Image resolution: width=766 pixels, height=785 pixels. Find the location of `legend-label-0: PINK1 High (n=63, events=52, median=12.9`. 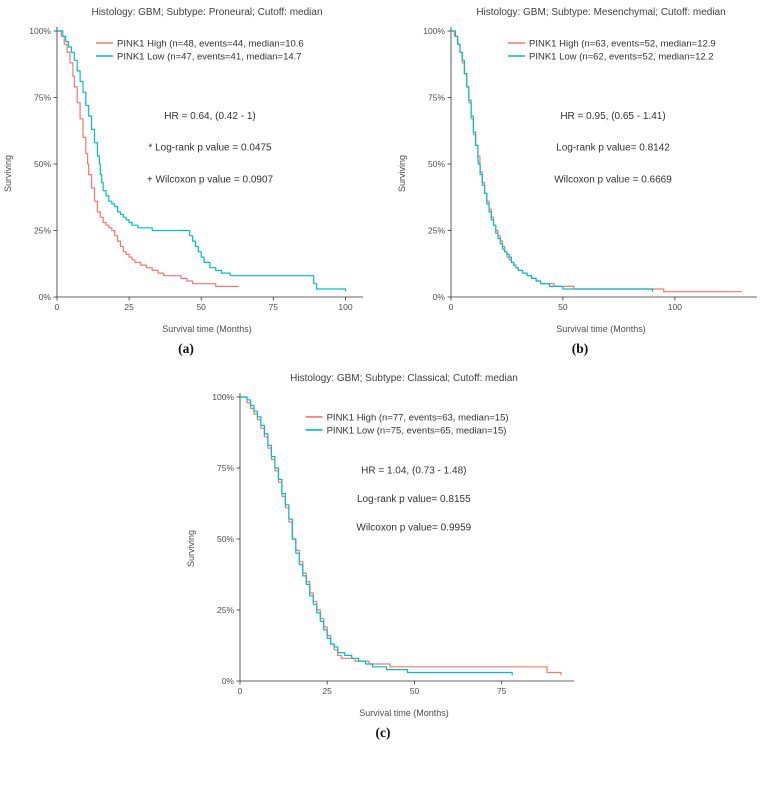

legend-label-0: PINK1 High (n=63, events=52, median=12.9 is located at coordinates (622, 44).